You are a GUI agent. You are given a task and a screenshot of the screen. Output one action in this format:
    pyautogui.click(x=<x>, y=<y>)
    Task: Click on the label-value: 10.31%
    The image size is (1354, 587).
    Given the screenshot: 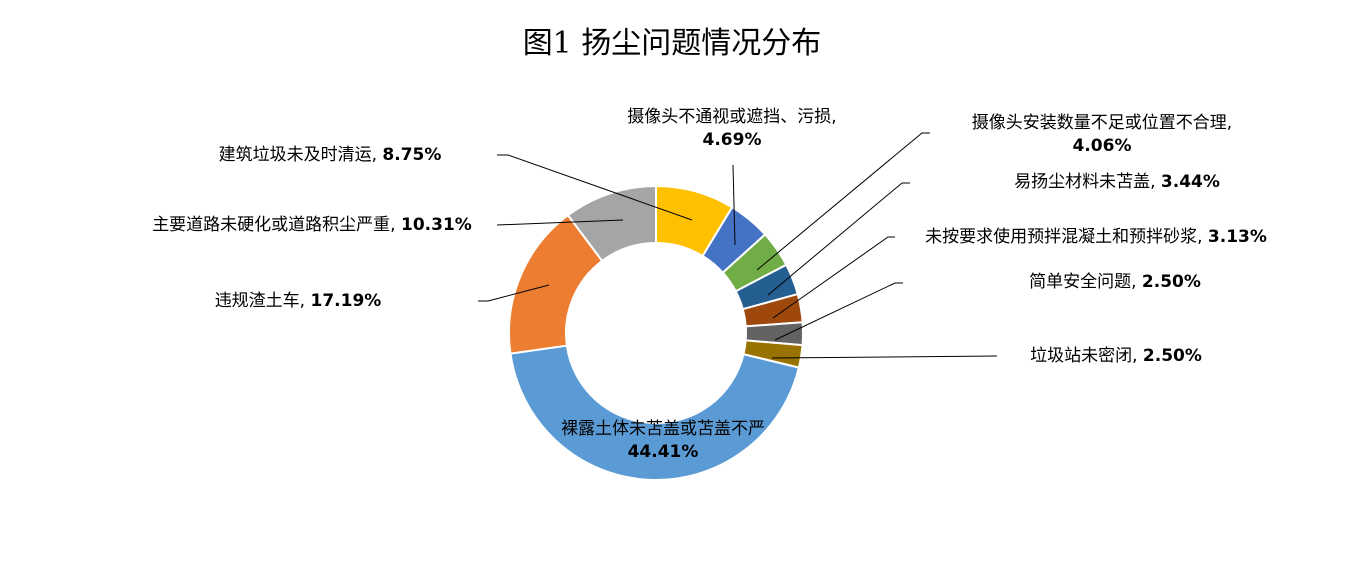 What is the action you would take?
    pyautogui.click(x=436, y=225)
    